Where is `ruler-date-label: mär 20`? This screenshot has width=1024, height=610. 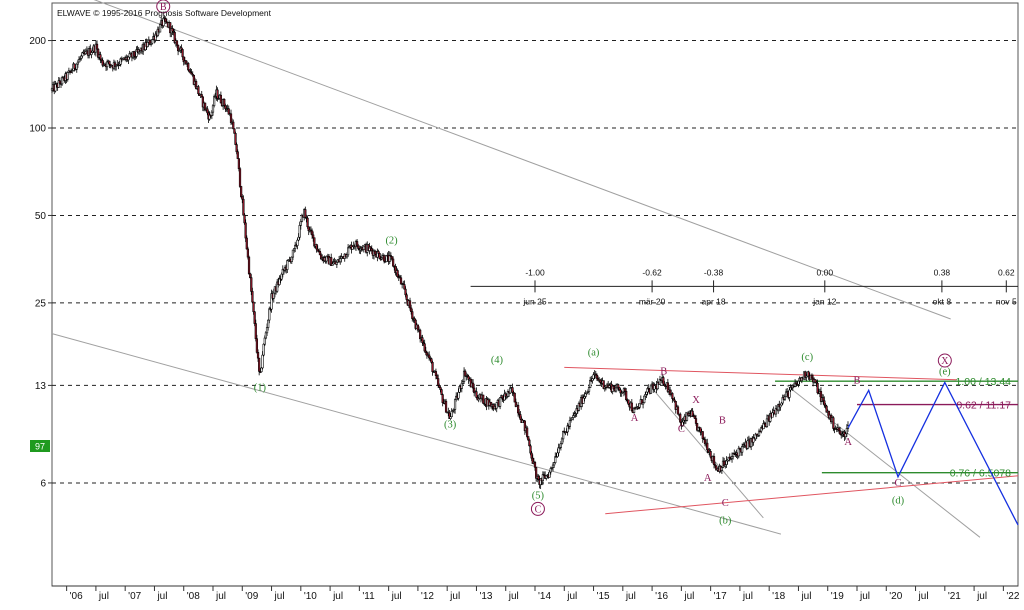 ruler-date-label: mär 20 is located at coordinates (652, 301).